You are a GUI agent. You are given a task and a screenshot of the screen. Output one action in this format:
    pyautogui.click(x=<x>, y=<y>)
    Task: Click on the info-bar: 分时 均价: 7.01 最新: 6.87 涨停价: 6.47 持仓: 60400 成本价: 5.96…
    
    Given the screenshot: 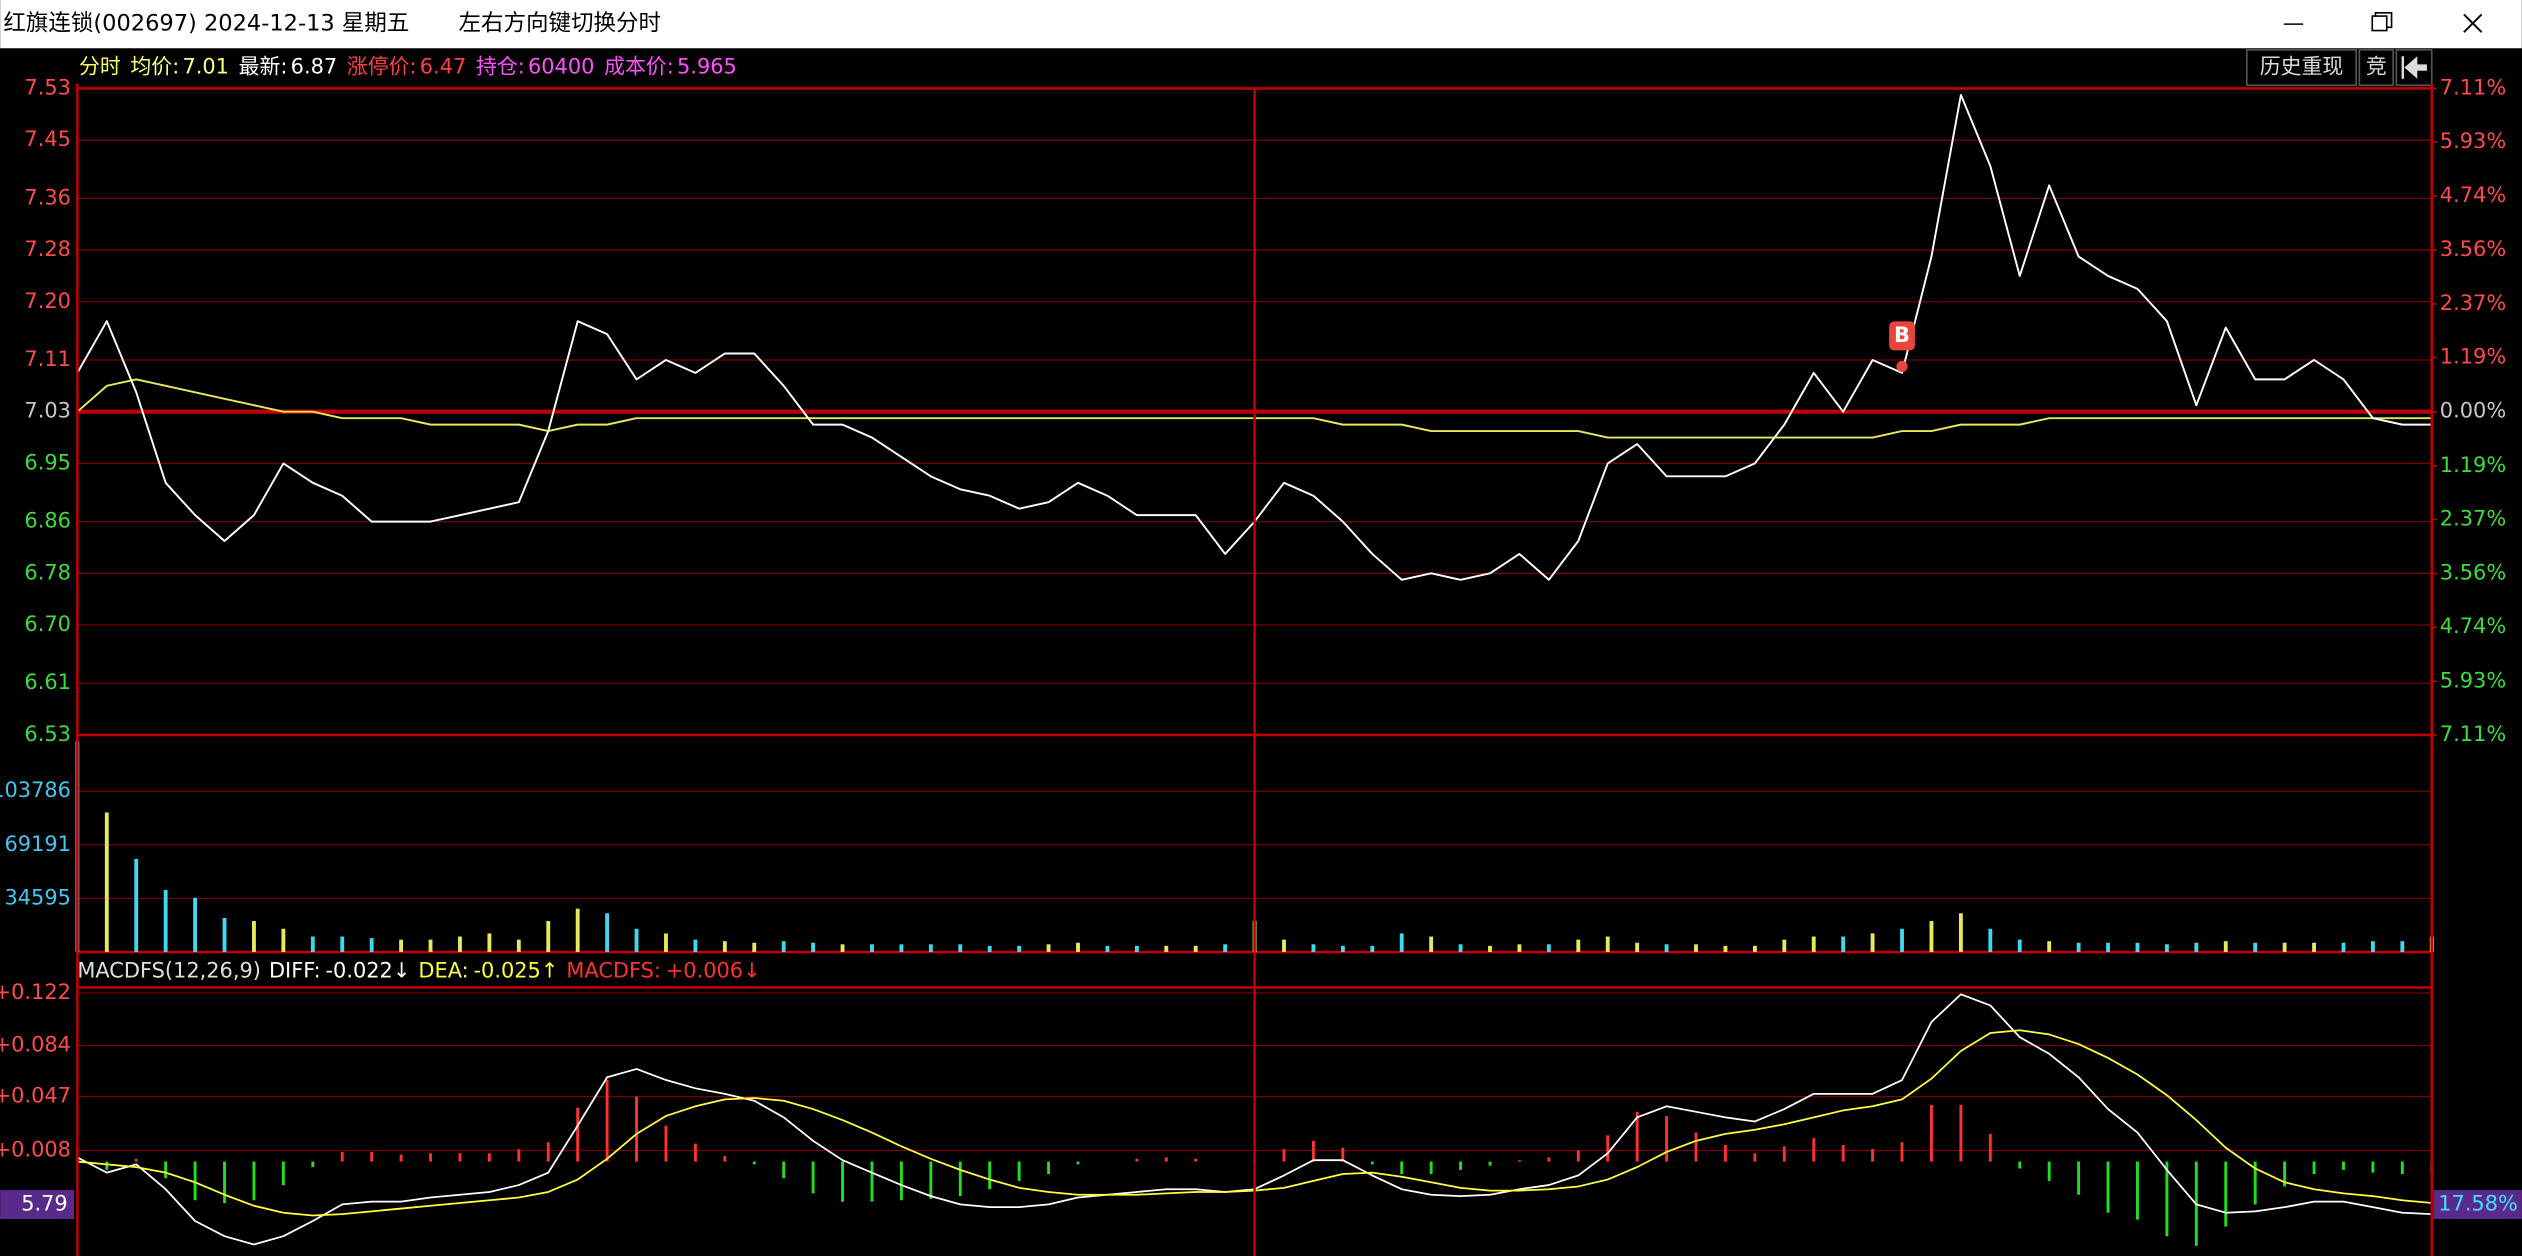 What is the action you would take?
    pyautogui.click(x=408, y=67)
    